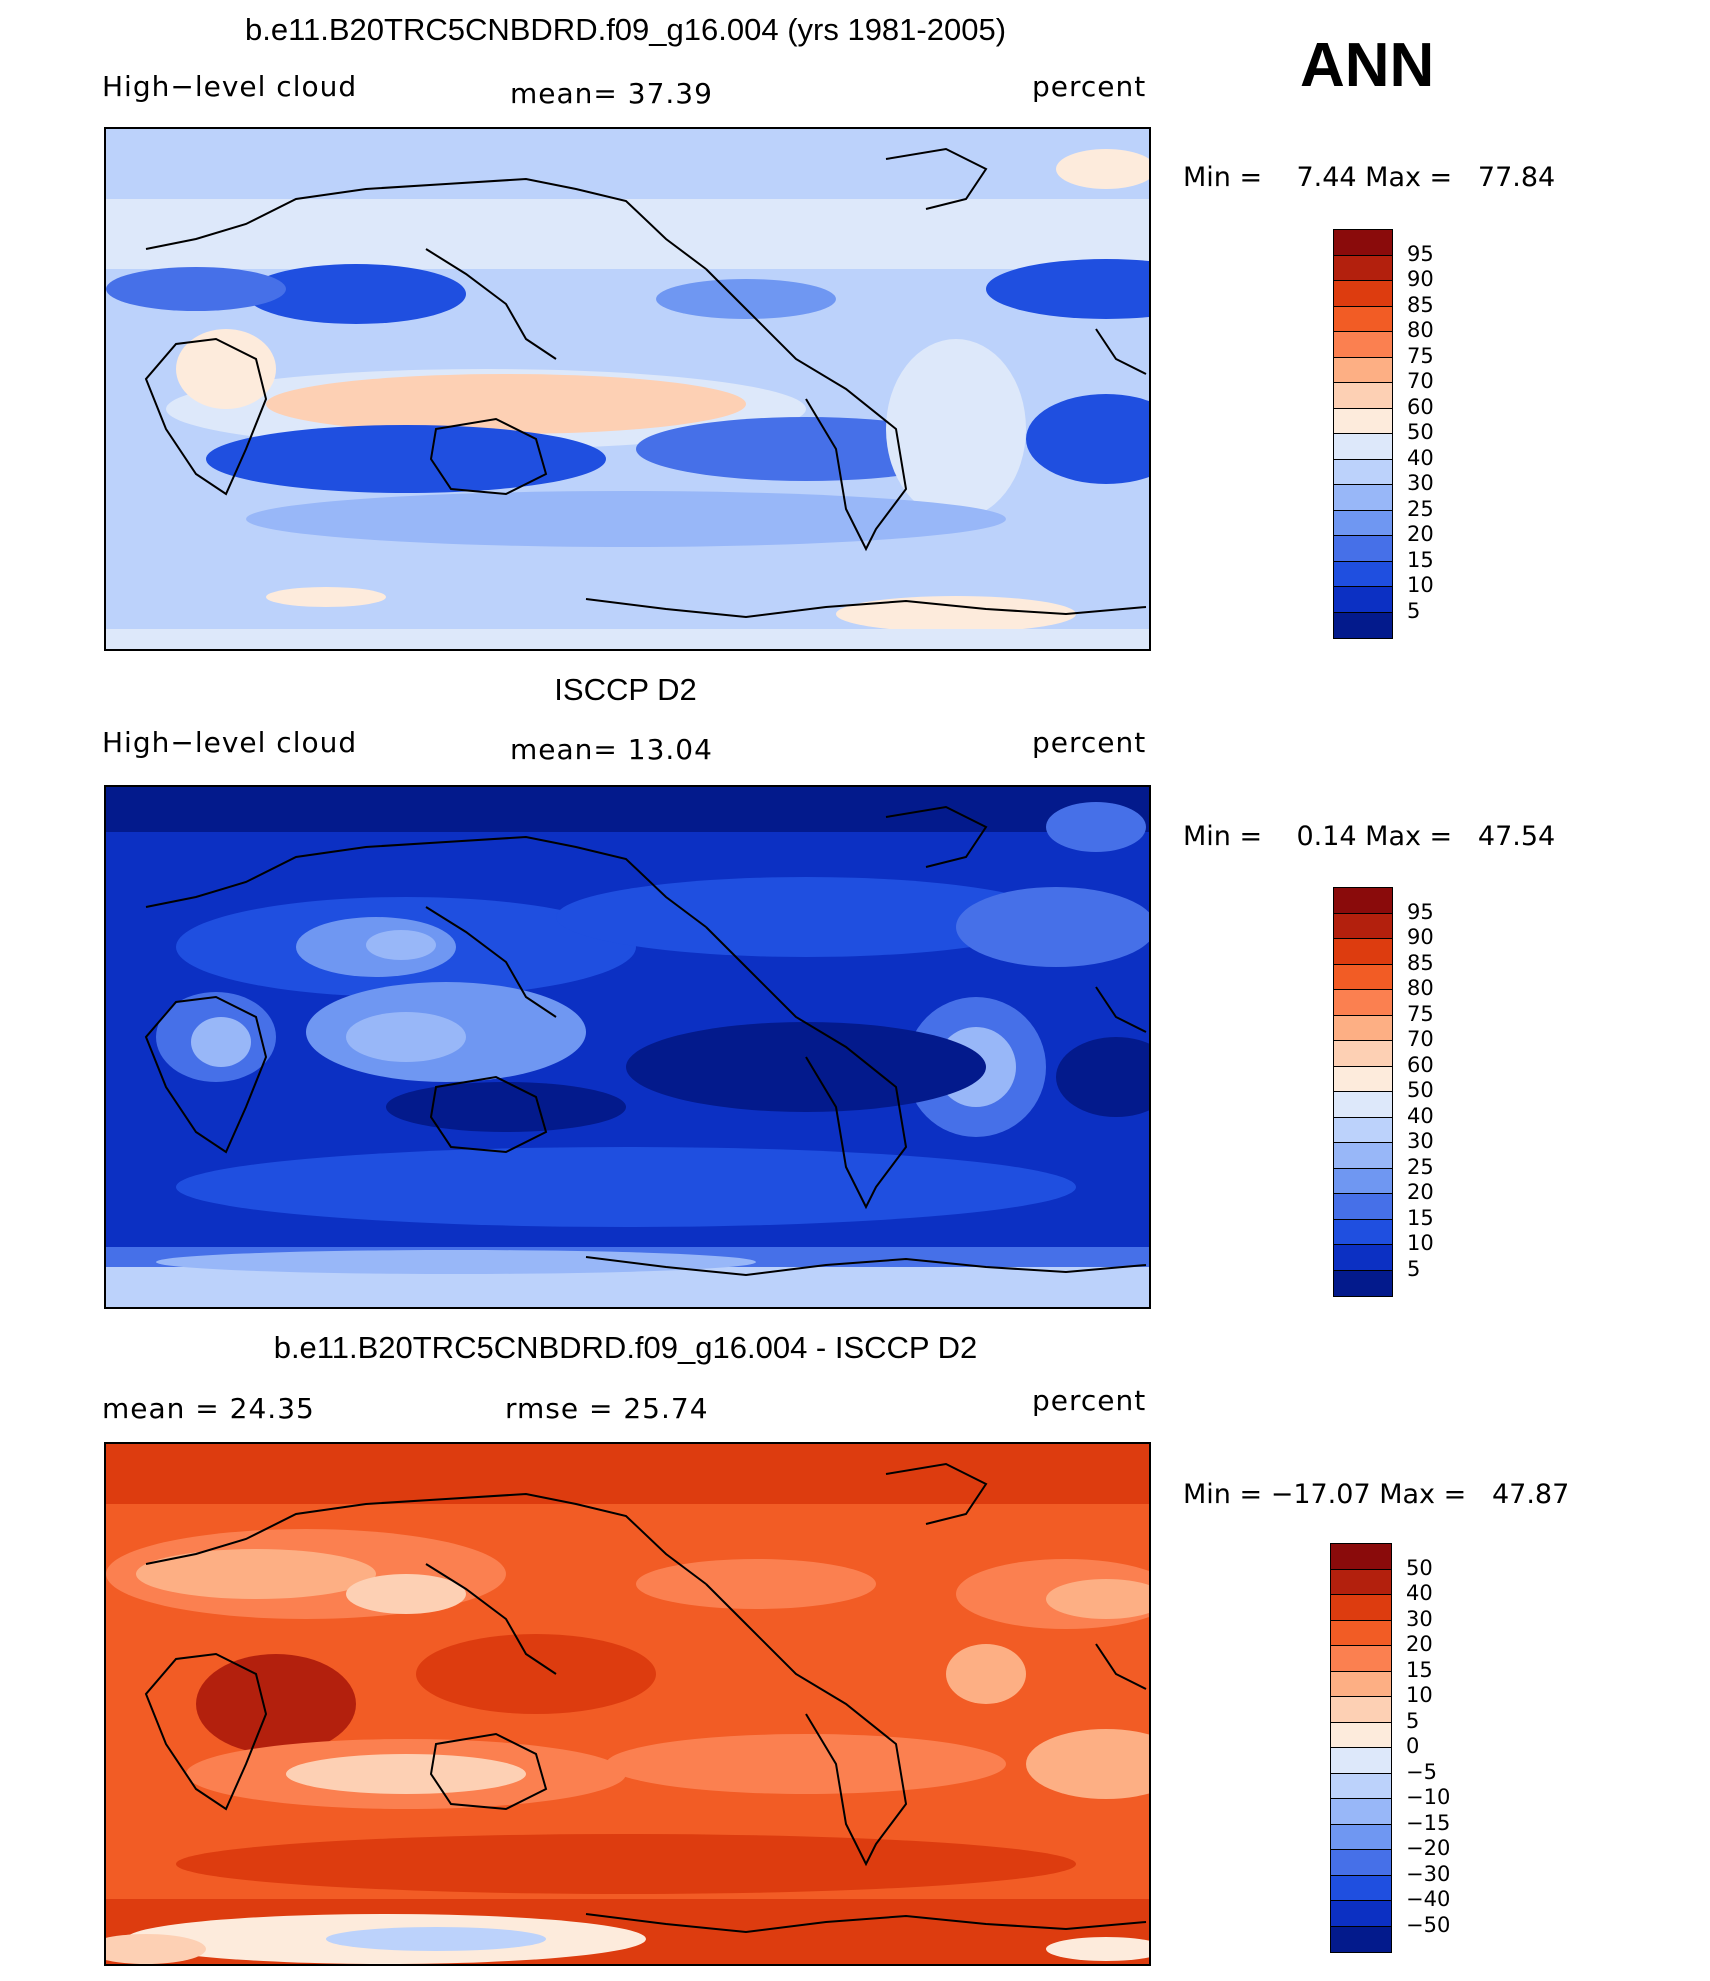  What do you see at coordinates (625, 689) in the screenshot?
I see `panel-2-title: ISCCP D2` at bounding box center [625, 689].